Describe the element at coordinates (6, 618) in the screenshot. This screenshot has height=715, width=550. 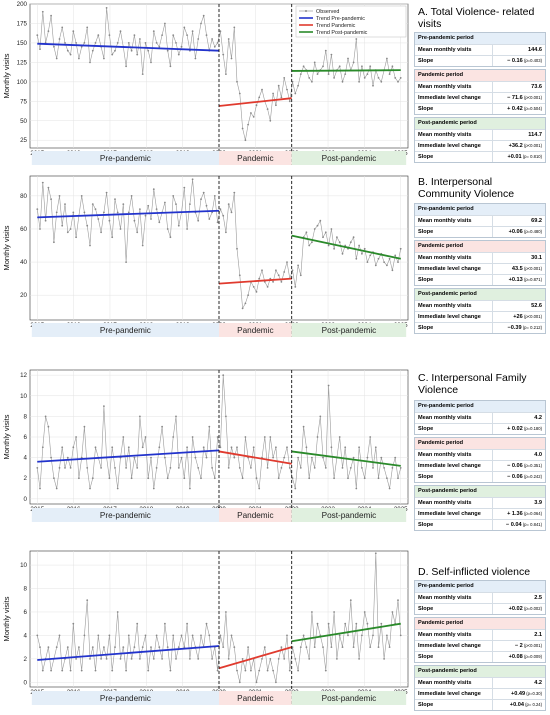
I see `y-axis-label: Monthly visits` at that location.